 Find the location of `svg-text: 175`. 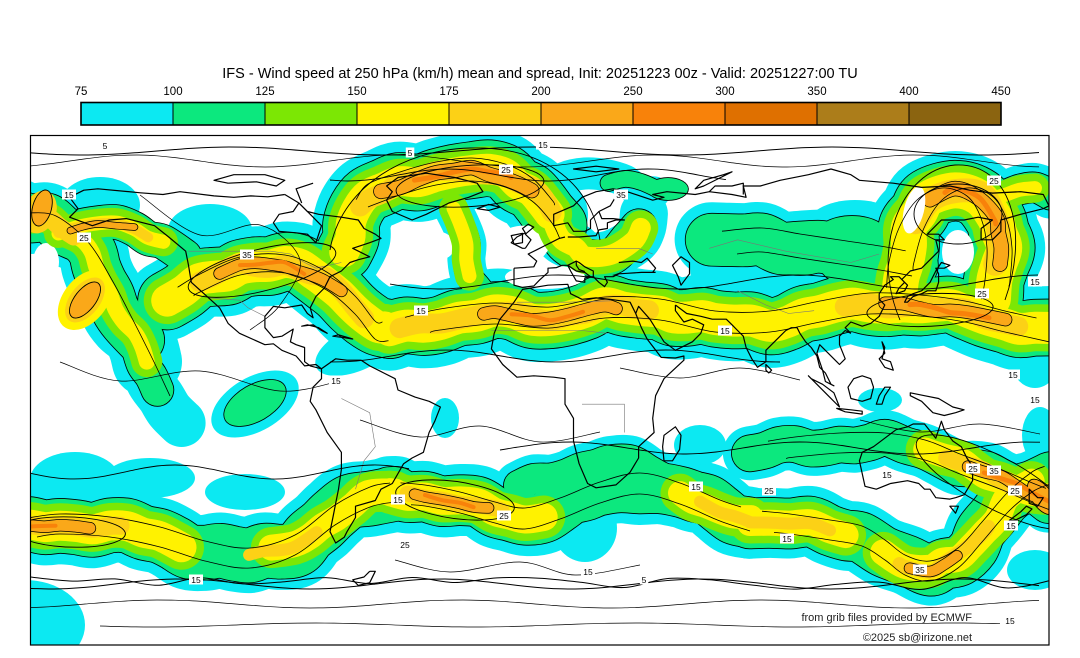

svg-text: 175 is located at coordinates (448, 92).